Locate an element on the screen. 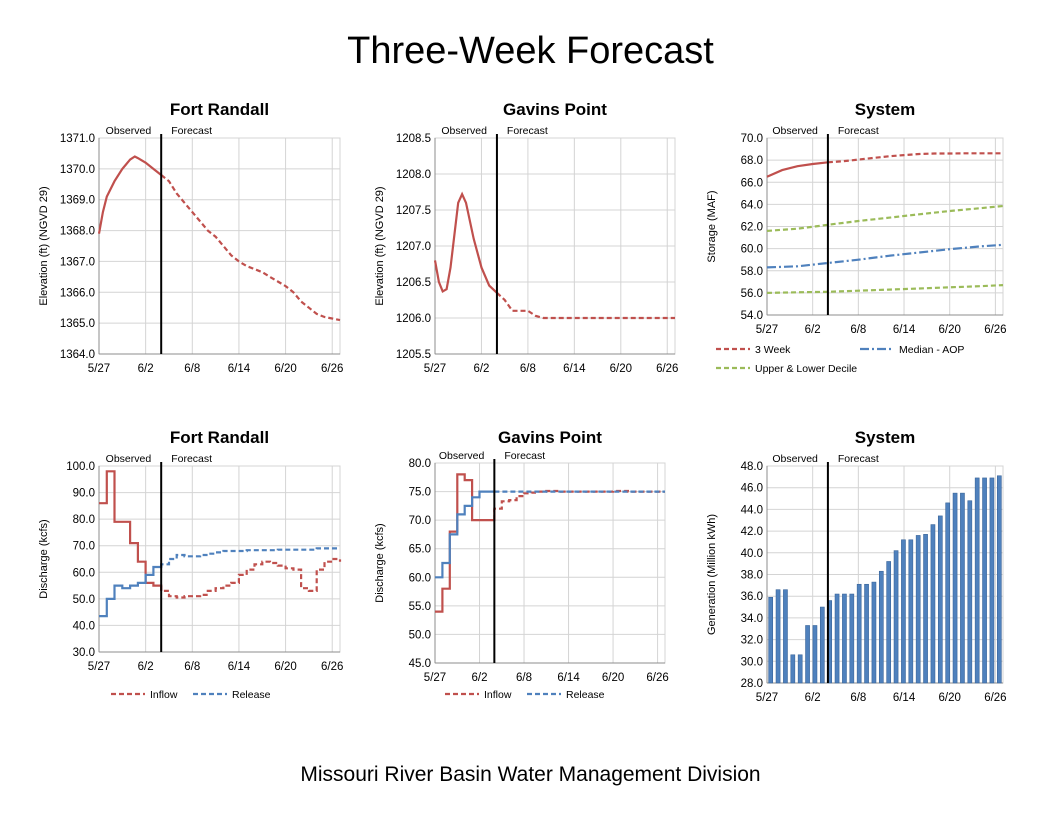  y-tick-label: 1367.0 is located at coordinates (77, 262).